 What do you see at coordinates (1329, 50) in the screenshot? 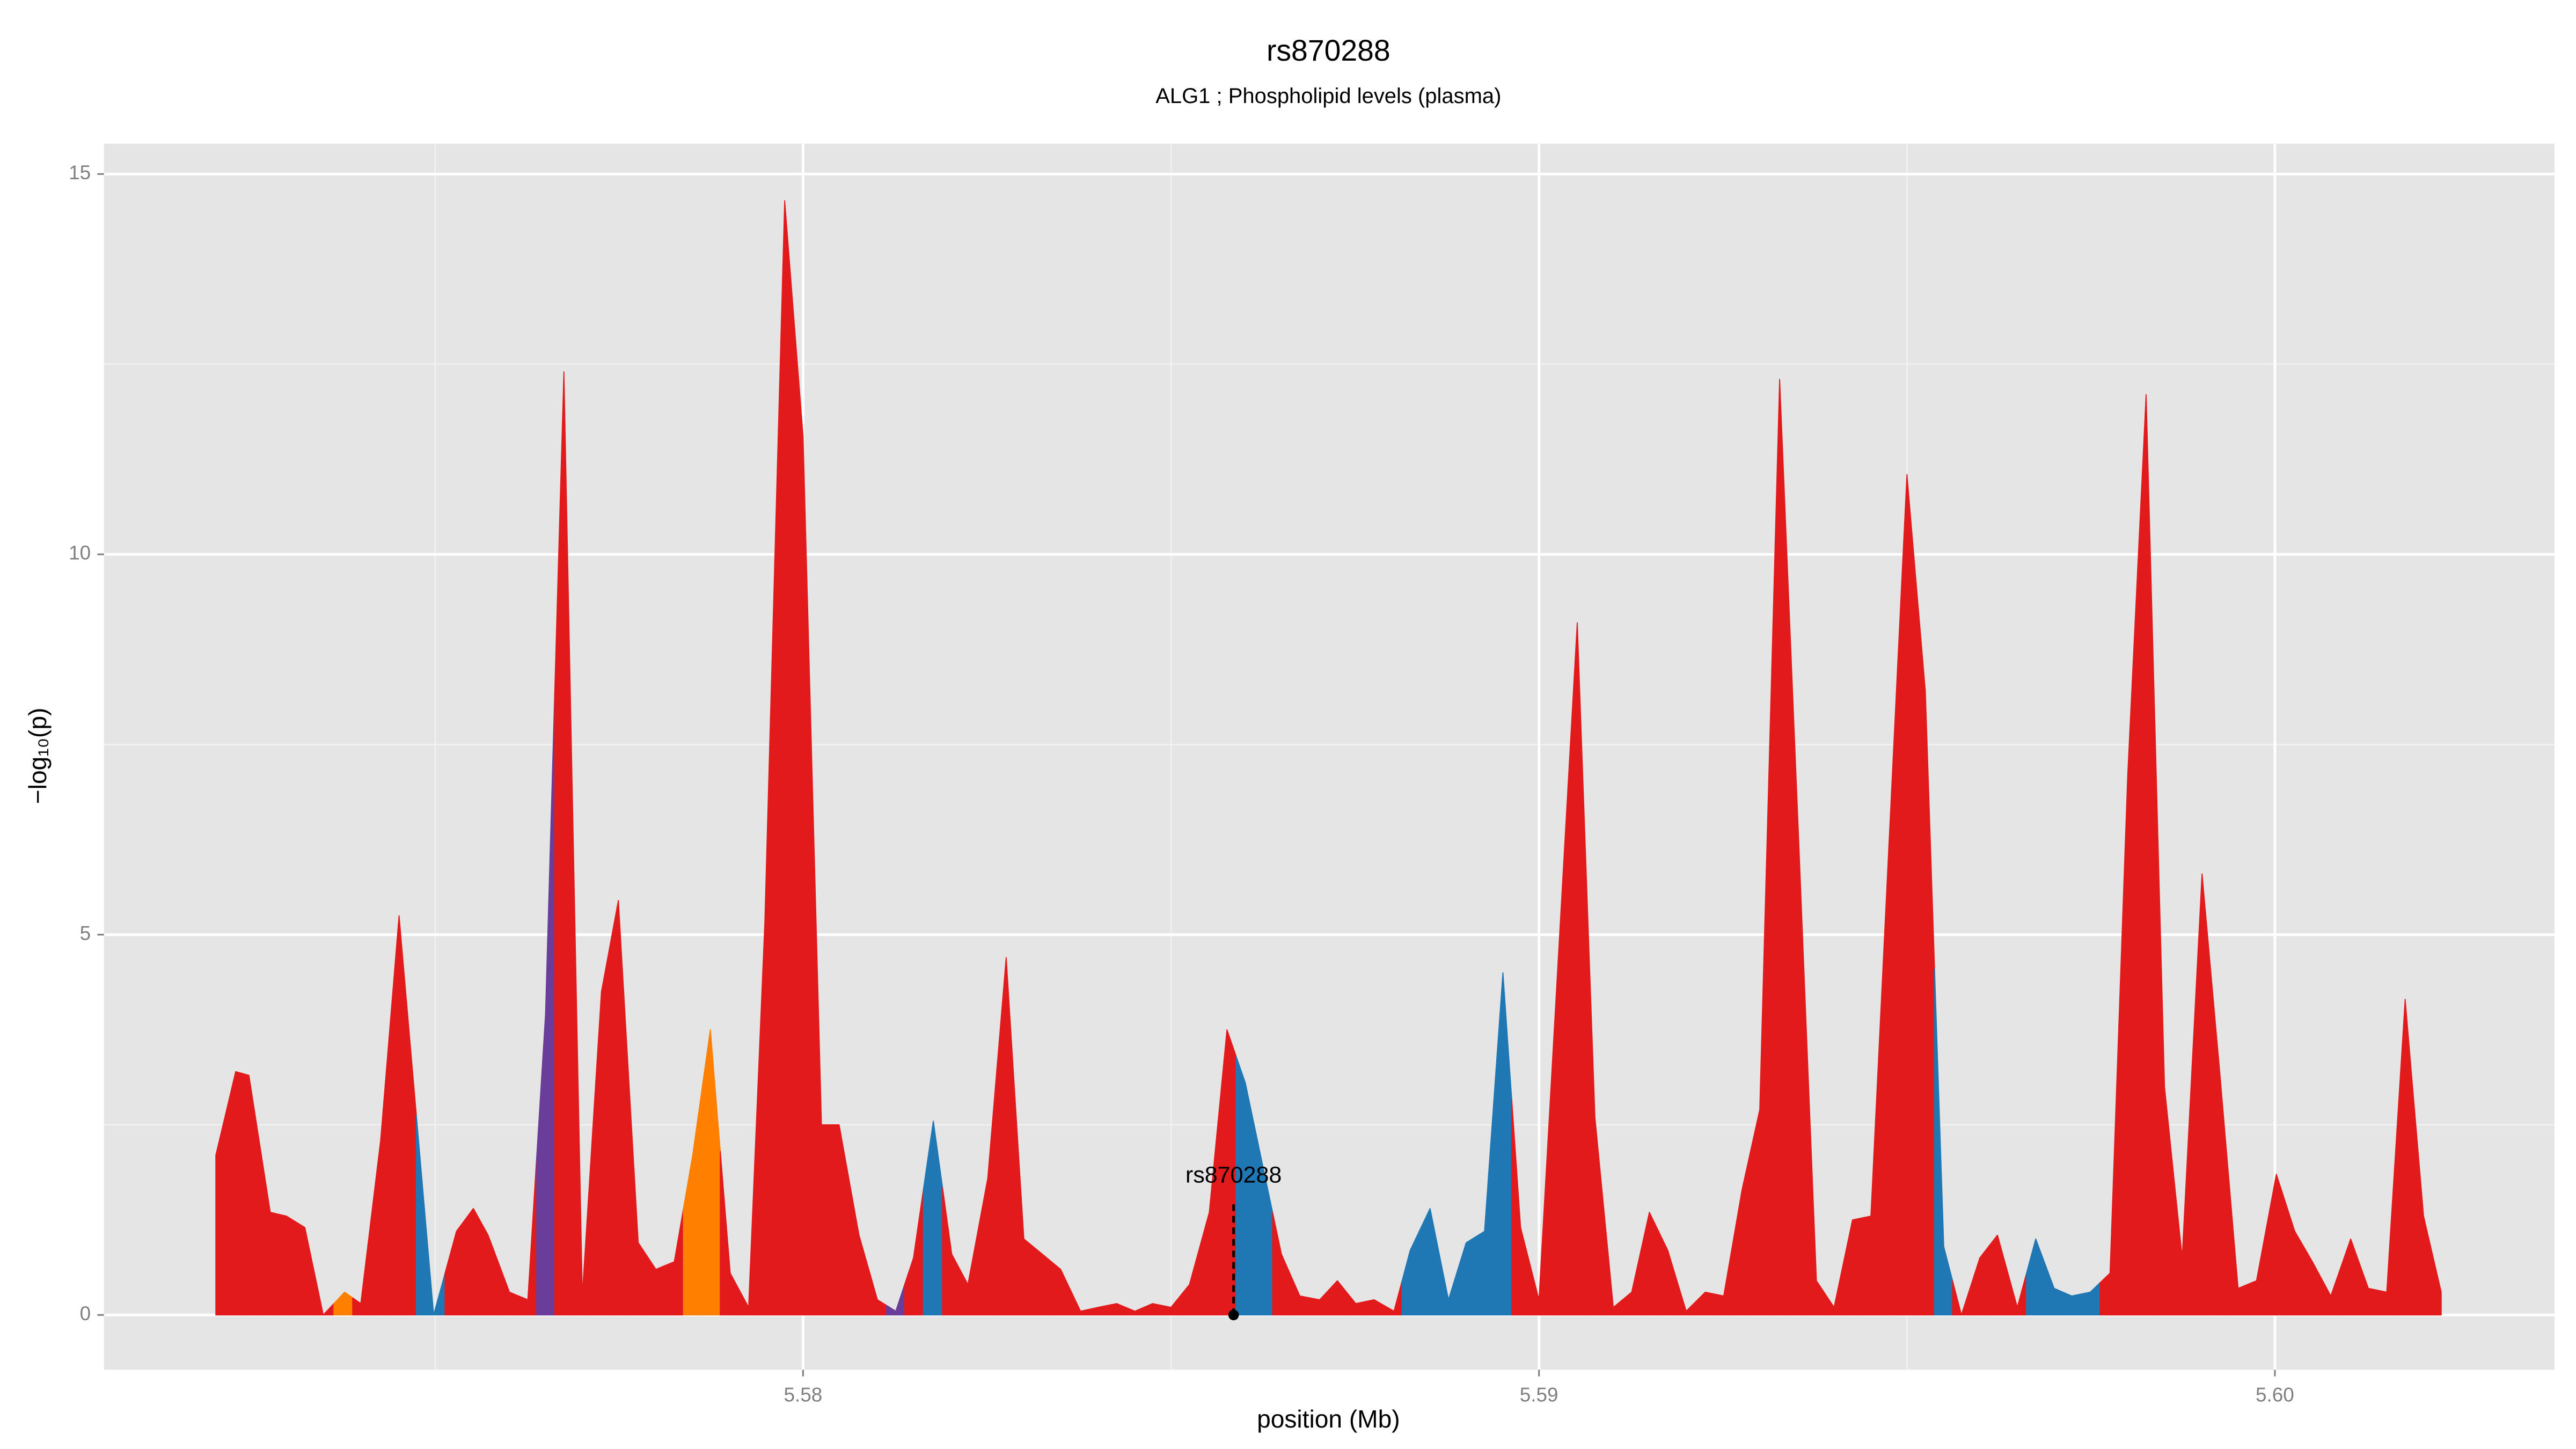
I see `chart-title: rs870288` at bounding box center [1329, 50].